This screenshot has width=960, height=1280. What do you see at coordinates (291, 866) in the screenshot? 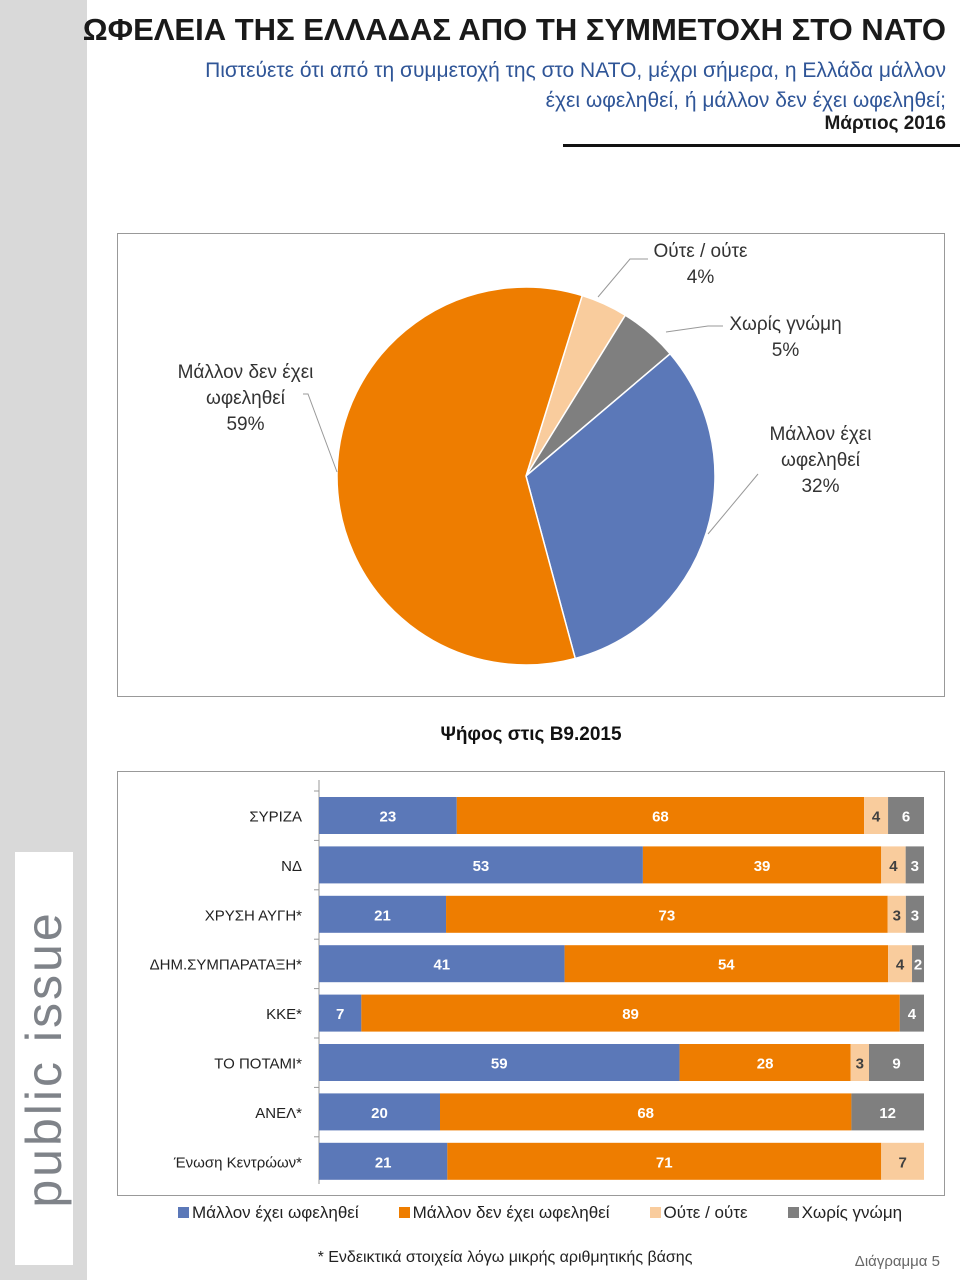
I see `category-label: ΝΔ` at bounding box center [291, 866].